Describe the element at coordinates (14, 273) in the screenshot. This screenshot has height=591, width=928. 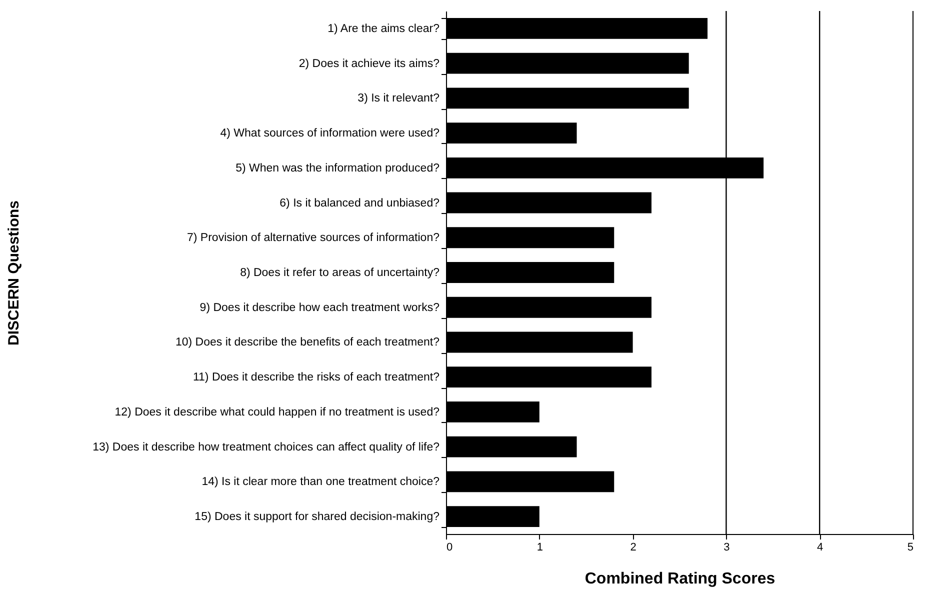
I see `y-axis-title: DISCERN Questions` at that location.